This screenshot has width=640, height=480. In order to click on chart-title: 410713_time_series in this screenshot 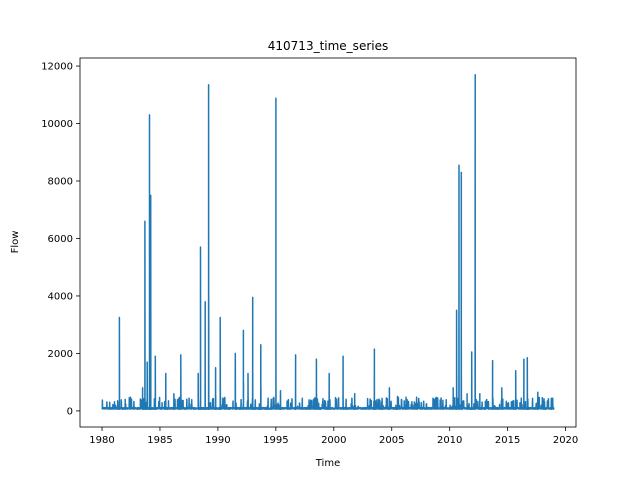, I will do `click(328, 46)`.